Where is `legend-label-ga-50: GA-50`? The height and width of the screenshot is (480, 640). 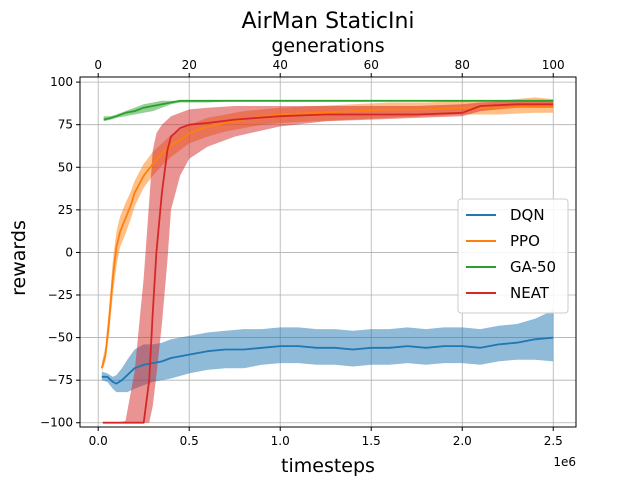 legend-label-ga-50: GA-50 is located at coordinates (533, 267).